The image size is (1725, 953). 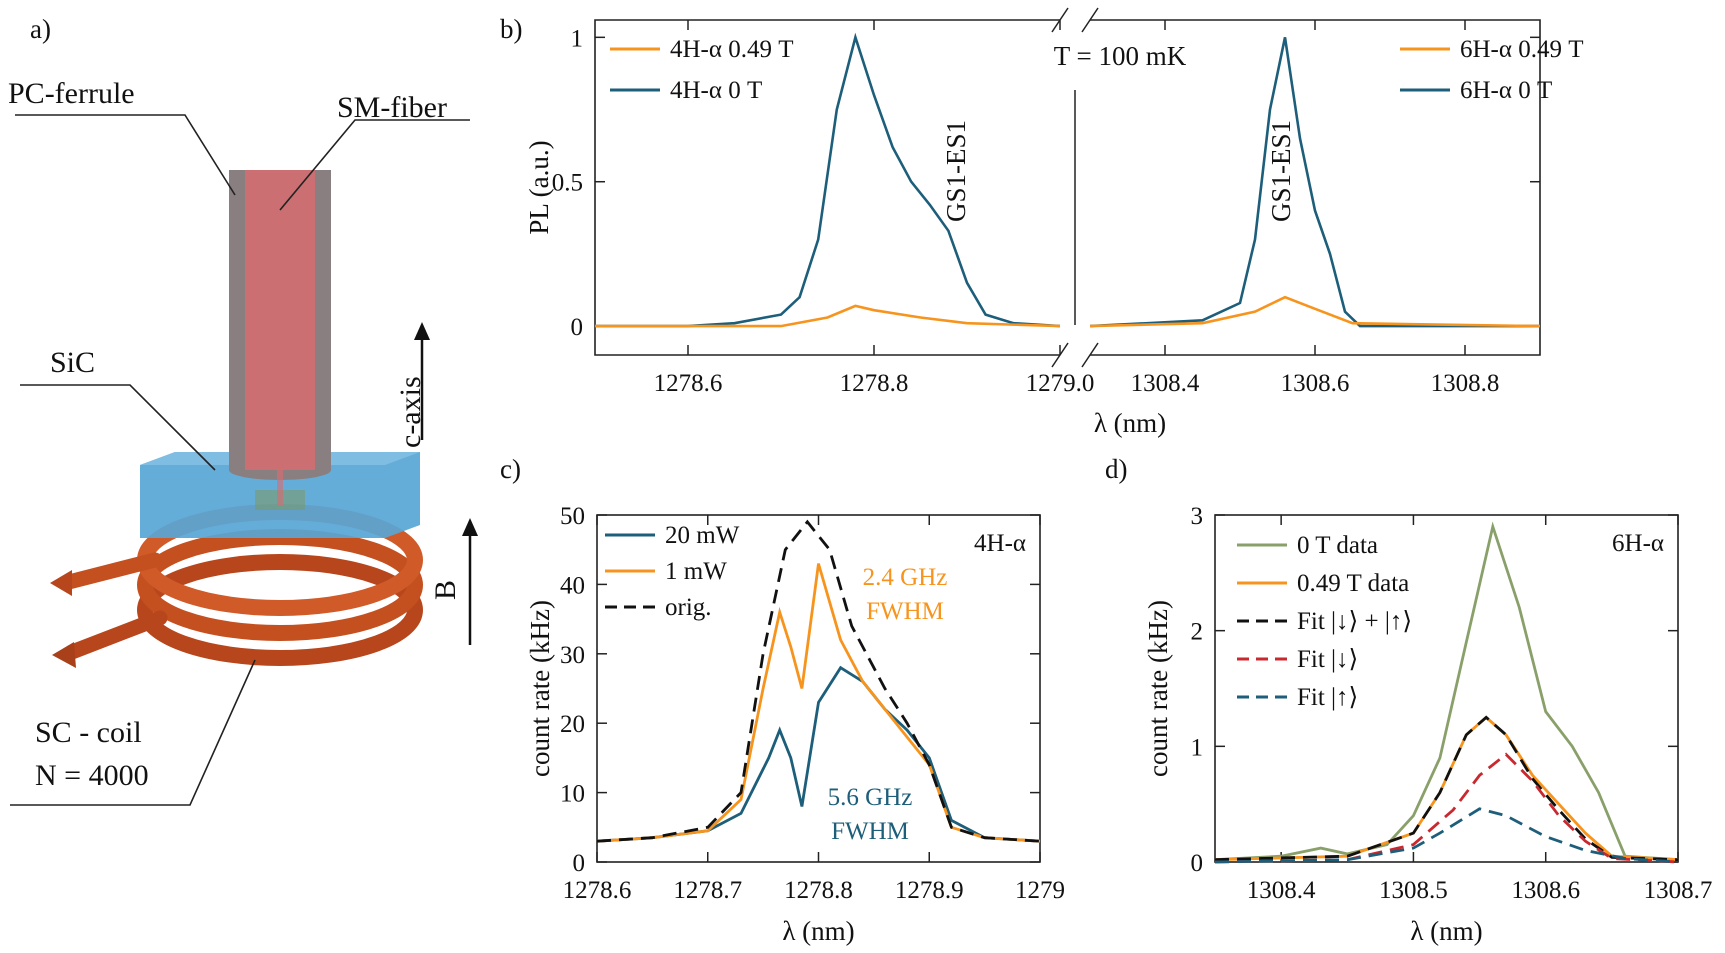 I want to click on legend-label: 1 mW, so click(x=696, y=571).